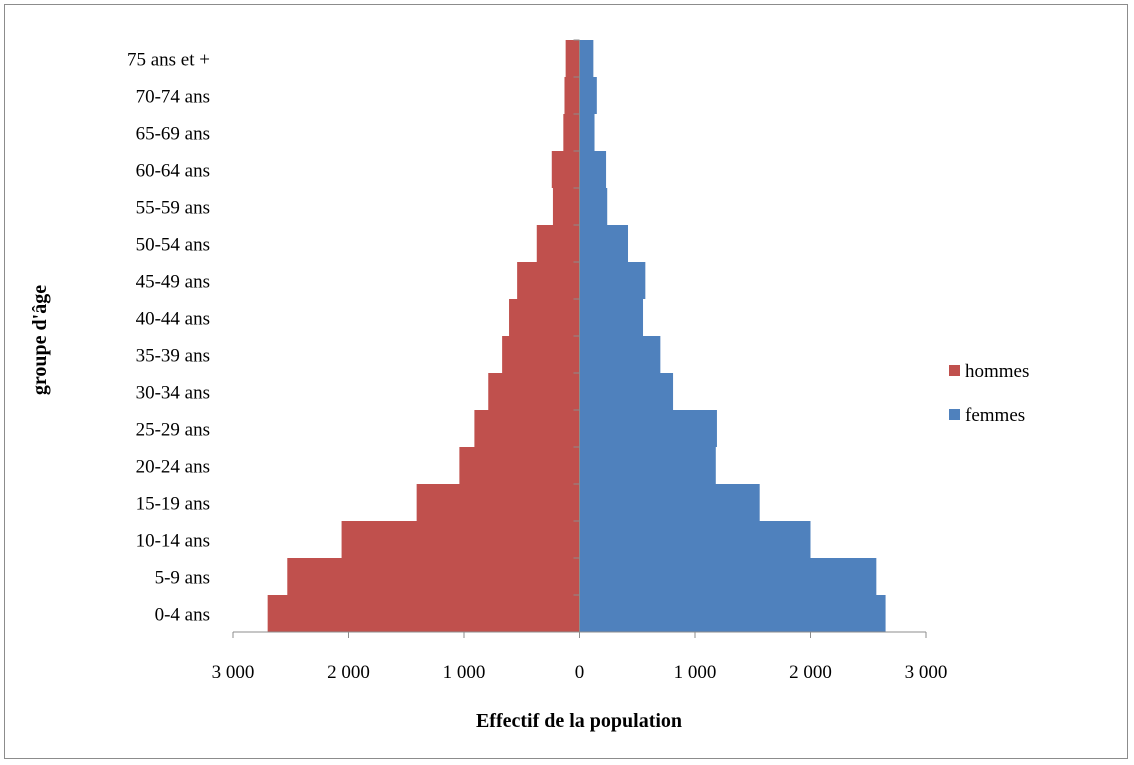  Describe the element at coordinates (926, 672) in the screenshot. I see `x-tick-label-6: 3 000` at that location.